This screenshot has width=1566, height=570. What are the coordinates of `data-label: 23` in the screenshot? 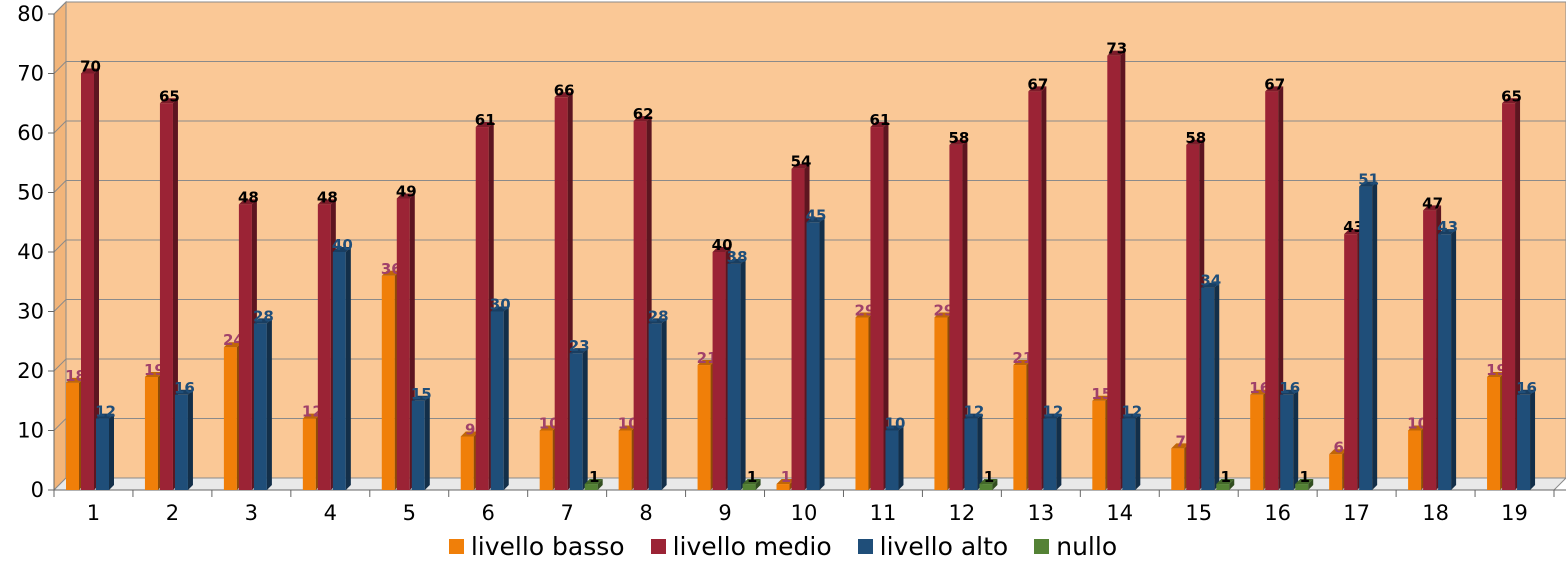 It's located at (579, 346).